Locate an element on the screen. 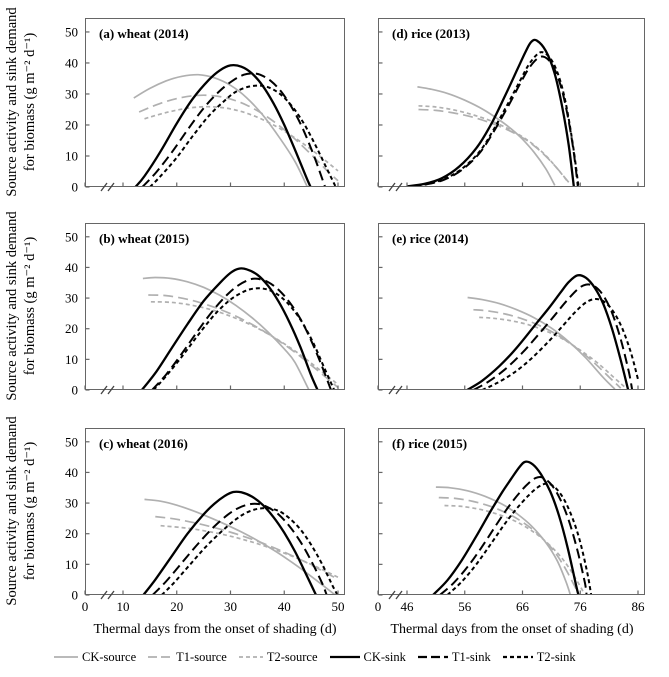  legend-item-ck-source: CK-source is located at coordinates (95, 657).